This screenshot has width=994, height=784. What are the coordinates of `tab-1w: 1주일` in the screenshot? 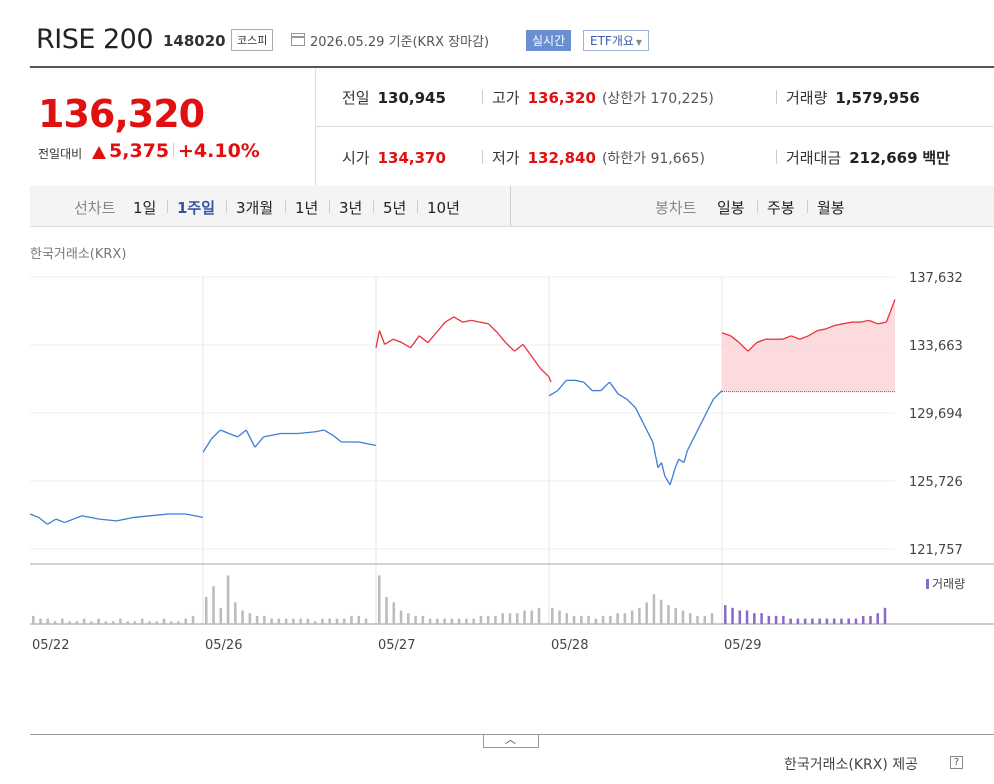 It's located at (196, 208).